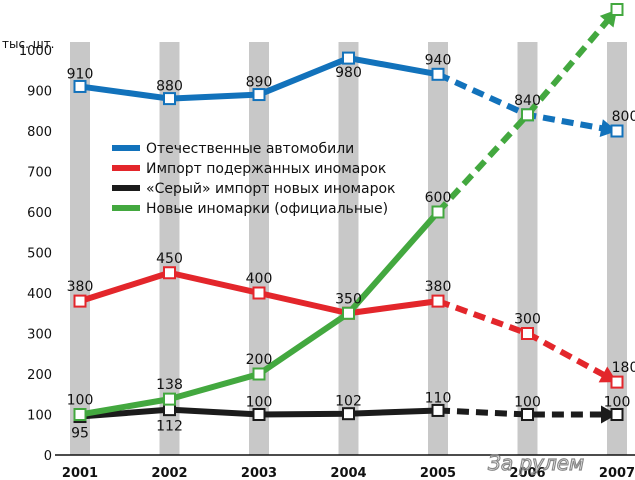 This screenshot has height=480, width=635. Describe the element at coordinates (259, 293) in the screenshot. I see `series-1-point-2003` at that location.